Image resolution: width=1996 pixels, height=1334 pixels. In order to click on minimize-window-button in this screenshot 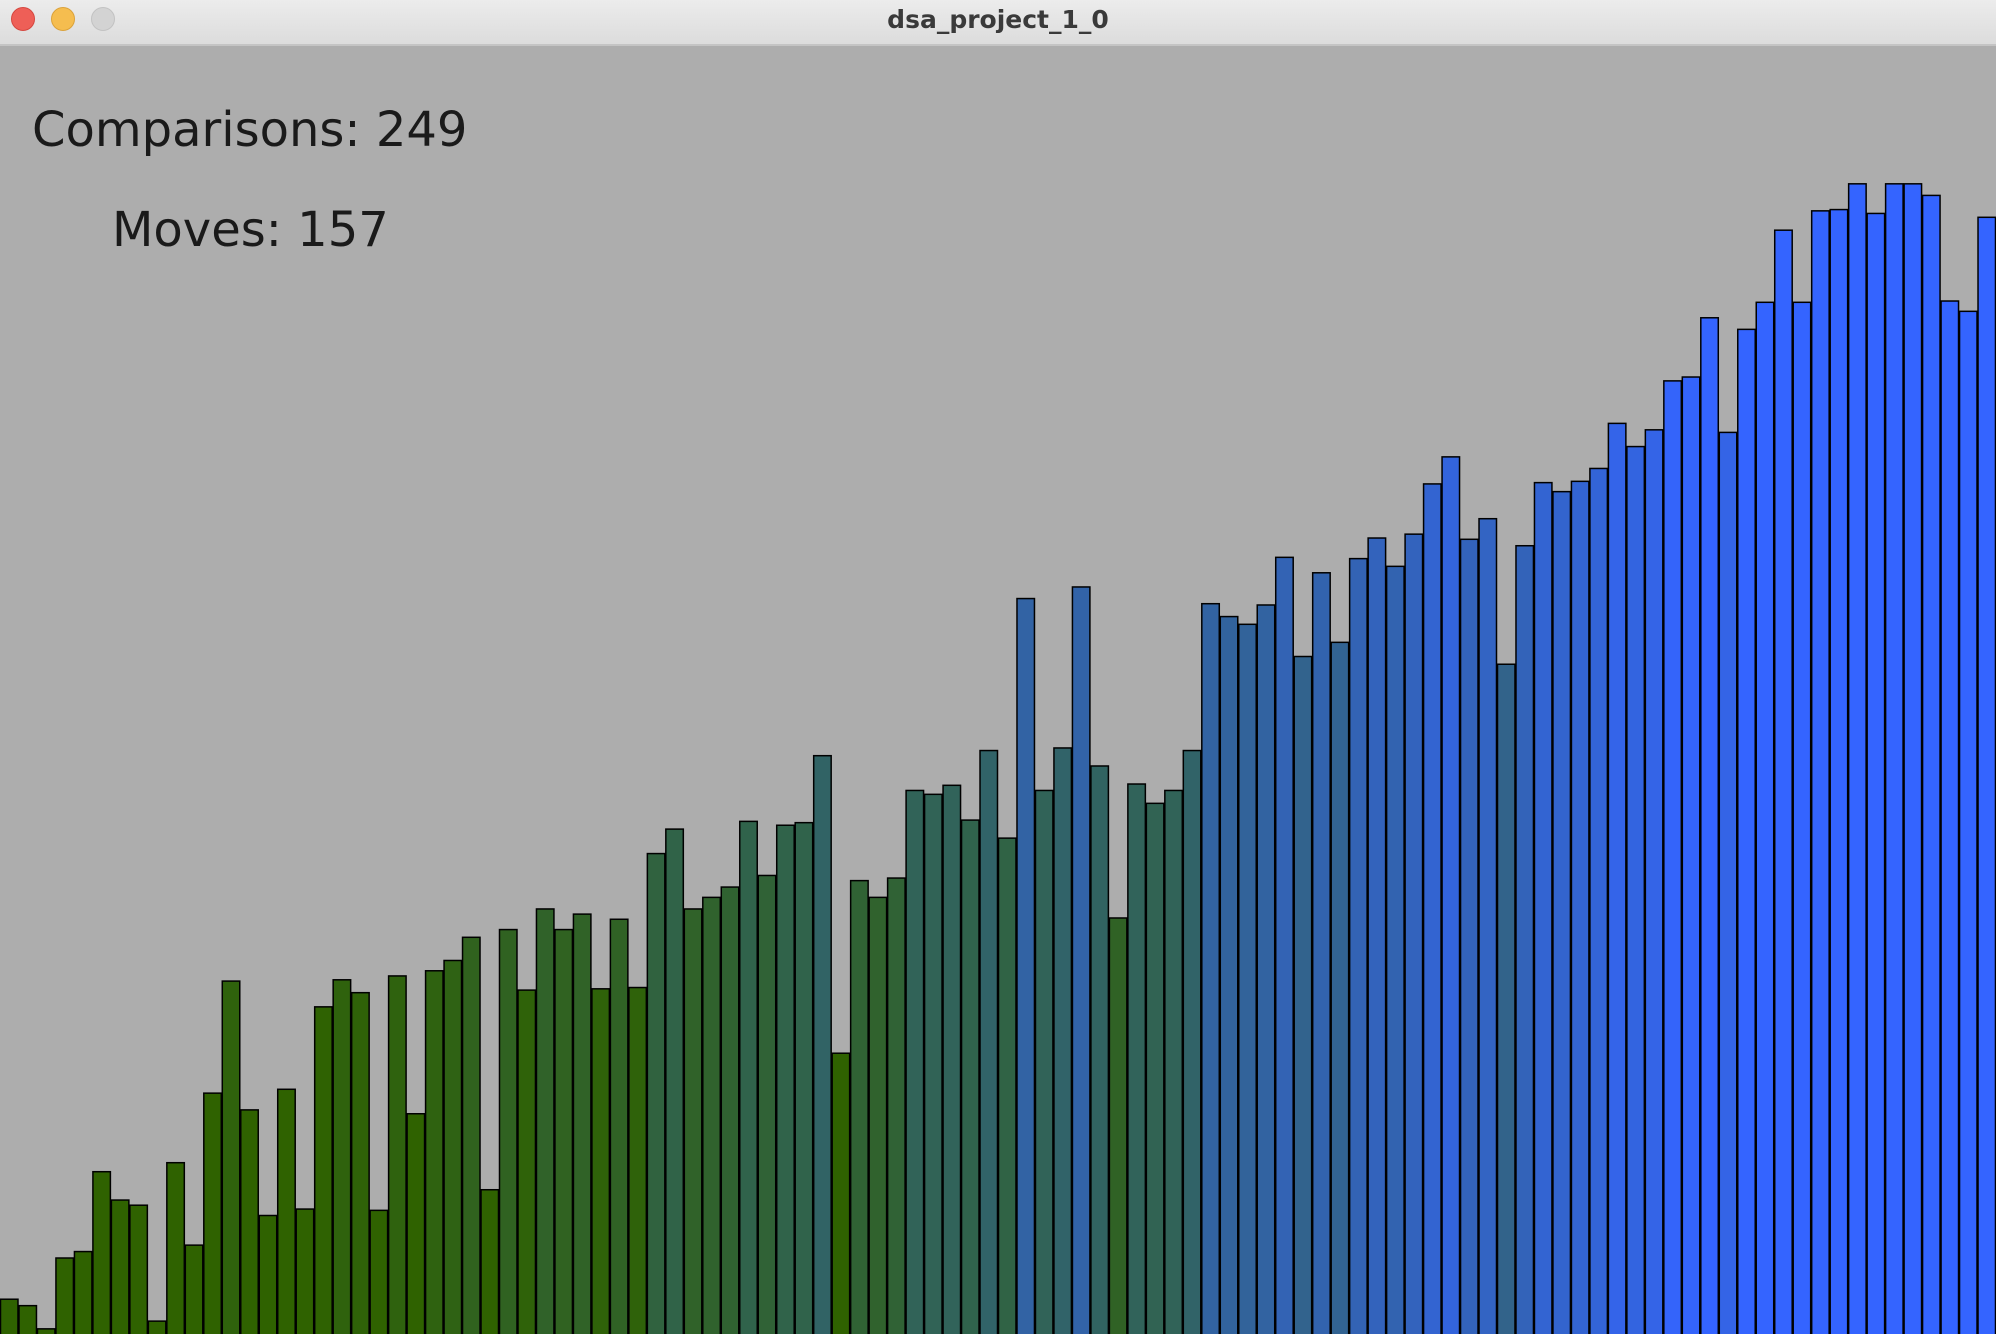, I will do `click(63, 19)`.